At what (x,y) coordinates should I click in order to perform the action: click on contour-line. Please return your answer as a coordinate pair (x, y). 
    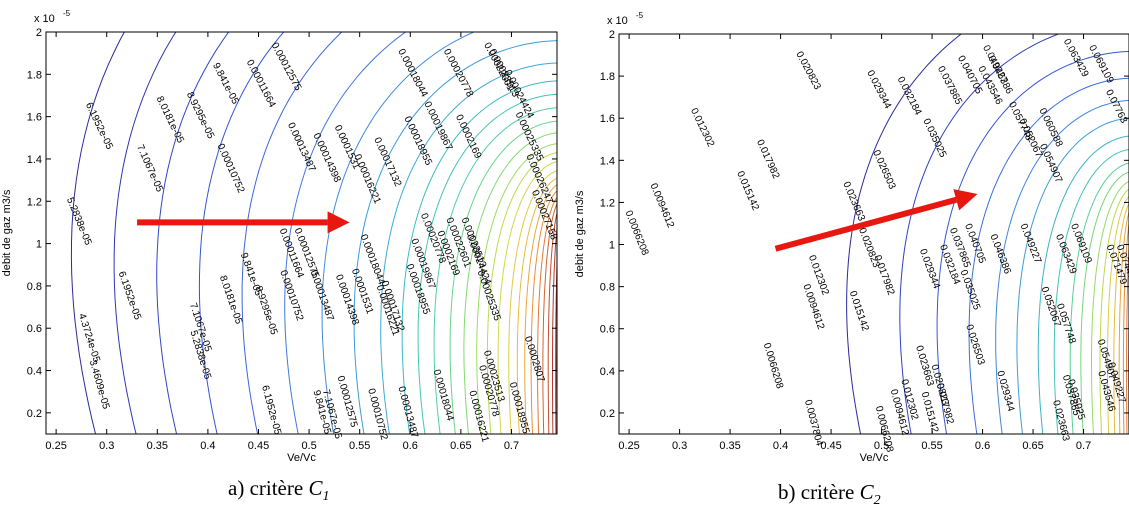
    Looking at the image, I should click on (560, 324).